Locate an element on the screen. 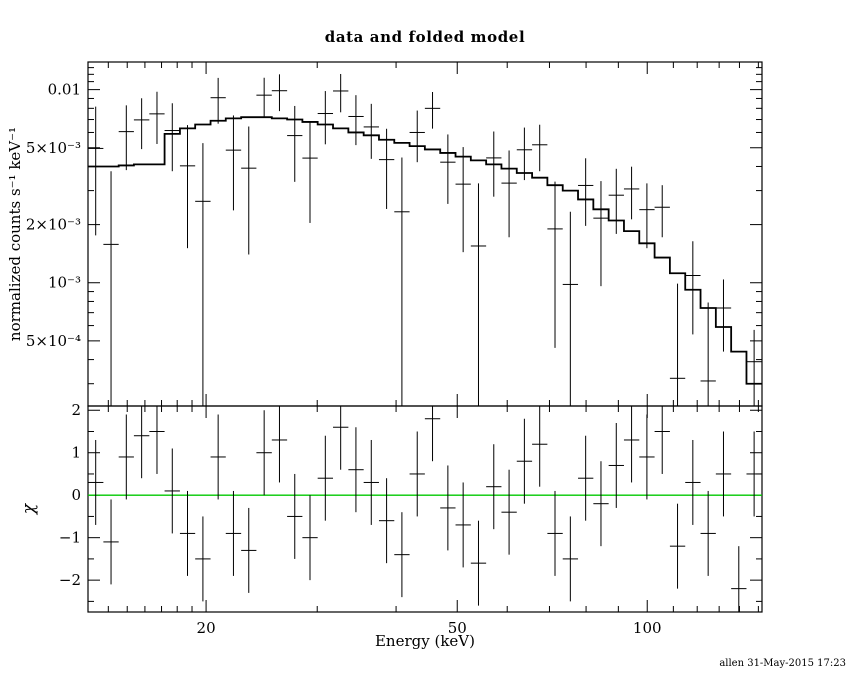 The height and width of the screenshot is (680, 850). y-tick-label: 0.01 is located at coordinates (64, 90).